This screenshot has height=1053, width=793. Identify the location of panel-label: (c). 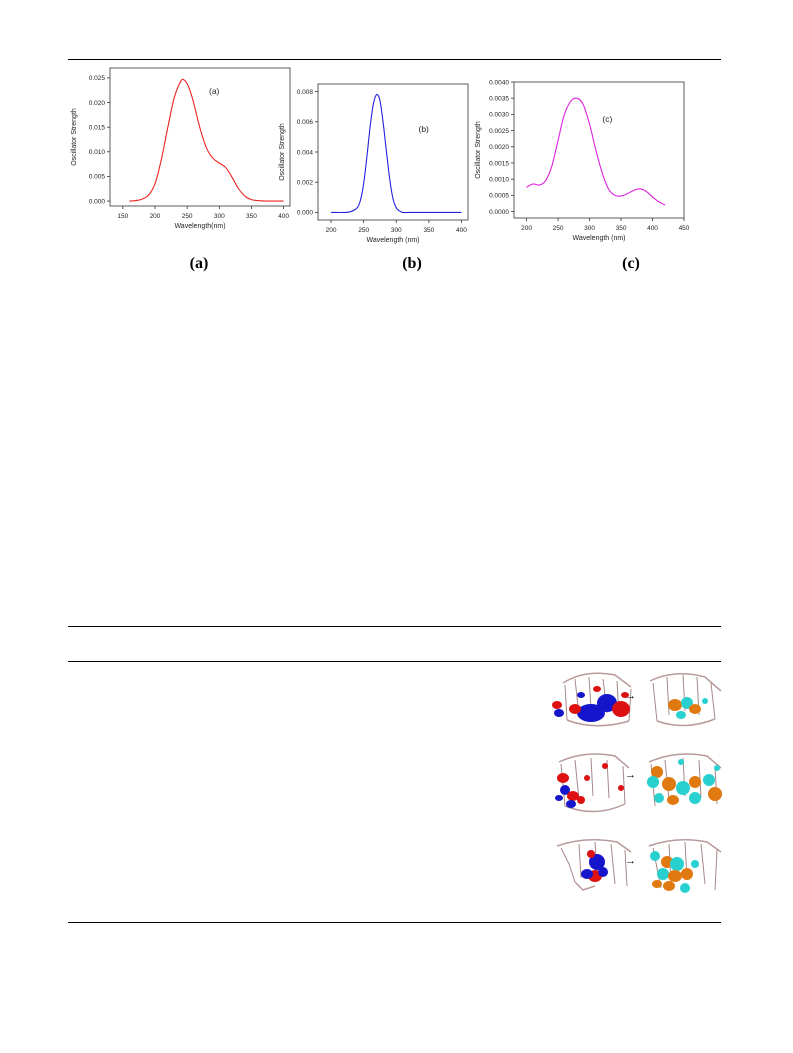
(607, 119).